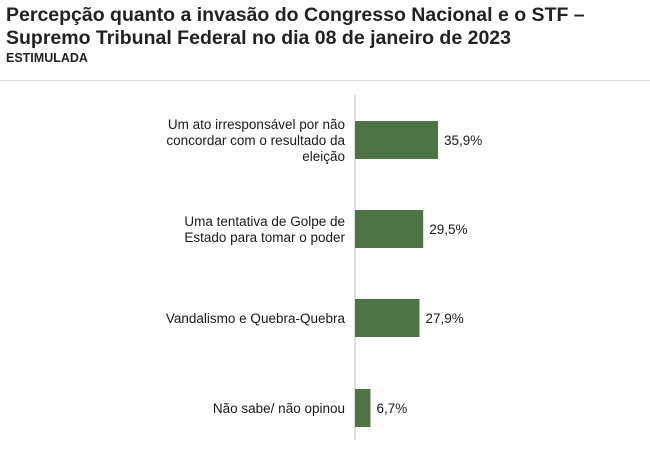 The width and height of the screenshot is (650, 455). I want to click on value-label-1: 35,9%, so click(463, 140).